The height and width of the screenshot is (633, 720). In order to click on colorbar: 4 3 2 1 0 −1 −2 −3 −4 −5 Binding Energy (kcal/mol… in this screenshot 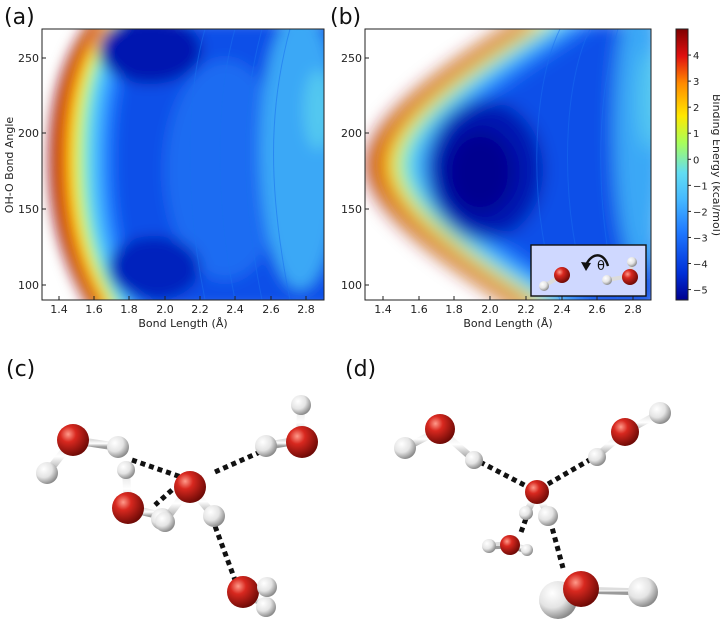, I will do `click(697, 164)`.